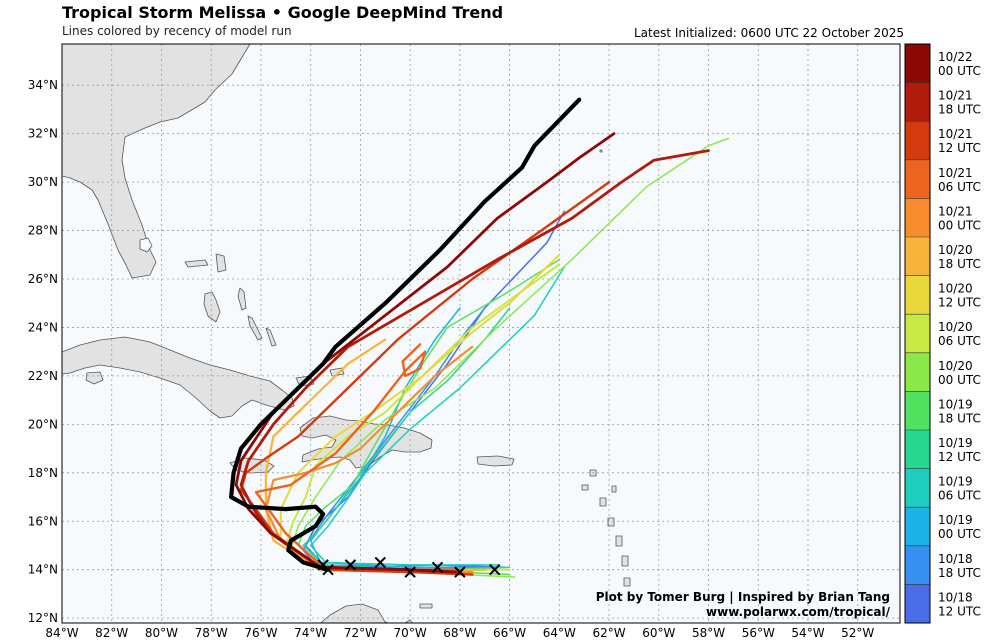 The height and width of the screenshot is (642, 1000). Describe the element at coordinates (255, 328) in the screenshot. I see `bahamas-exuma` at that location.